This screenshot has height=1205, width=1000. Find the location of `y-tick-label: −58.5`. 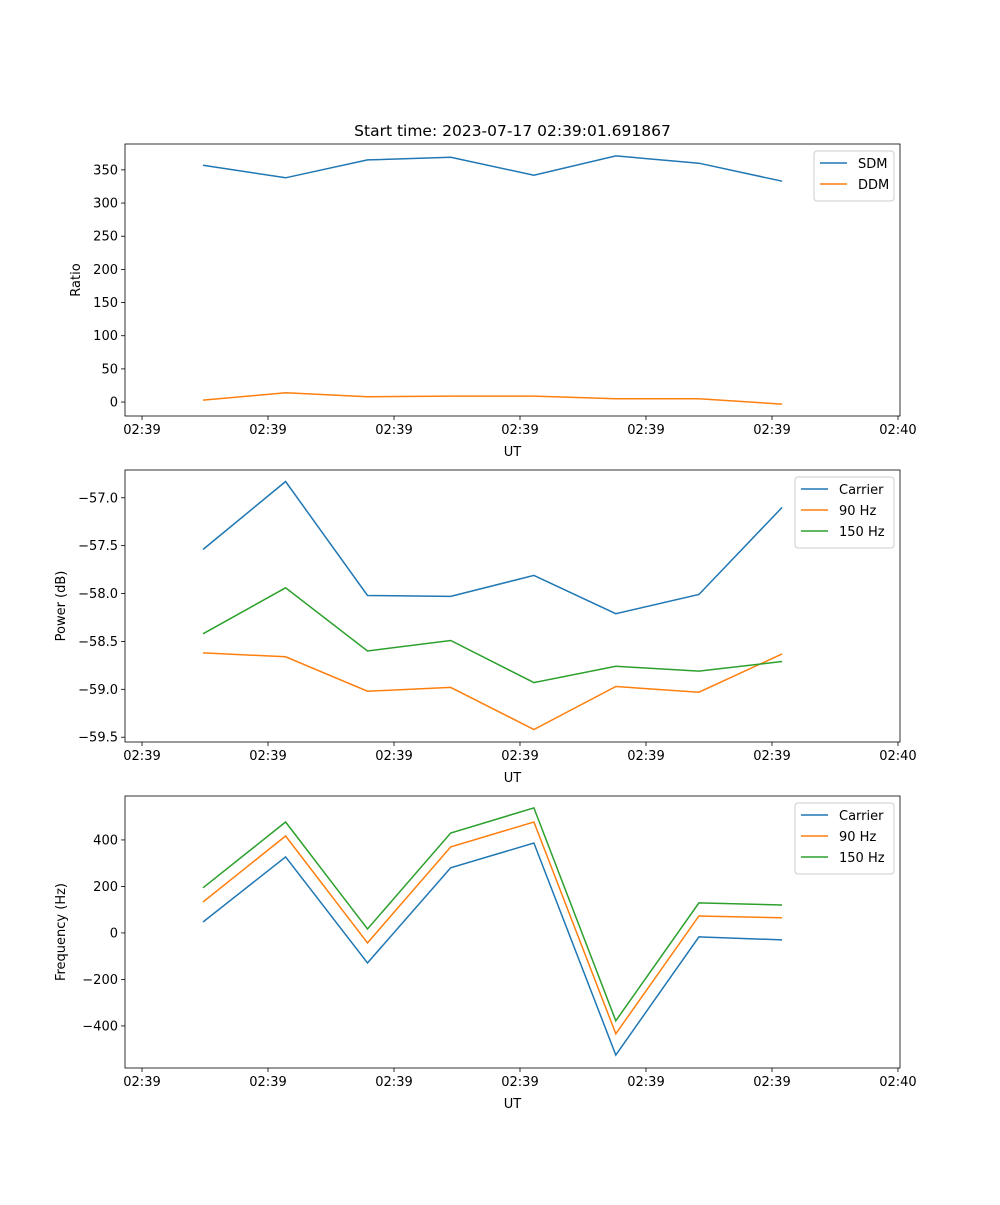

y-tick-label: −58.5 is located at coordinates (98, 642).